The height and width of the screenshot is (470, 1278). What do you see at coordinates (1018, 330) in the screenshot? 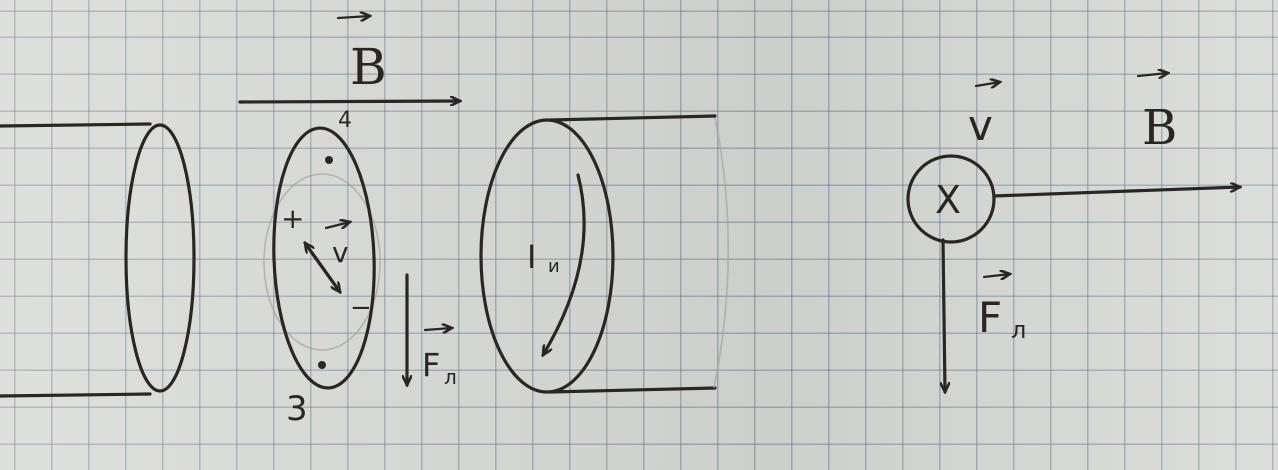
I see `force-right-subscript: л` at bounding box center [1018, 330].